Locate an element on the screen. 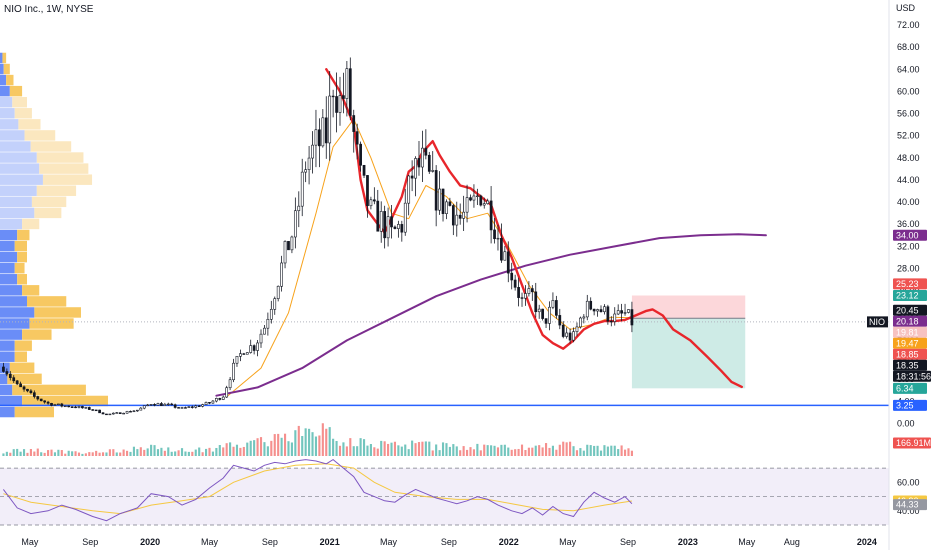 The width and height of the screenshot is (932, 550). price-label-badge-text: 18.35 is located at coordinates (907, 365).